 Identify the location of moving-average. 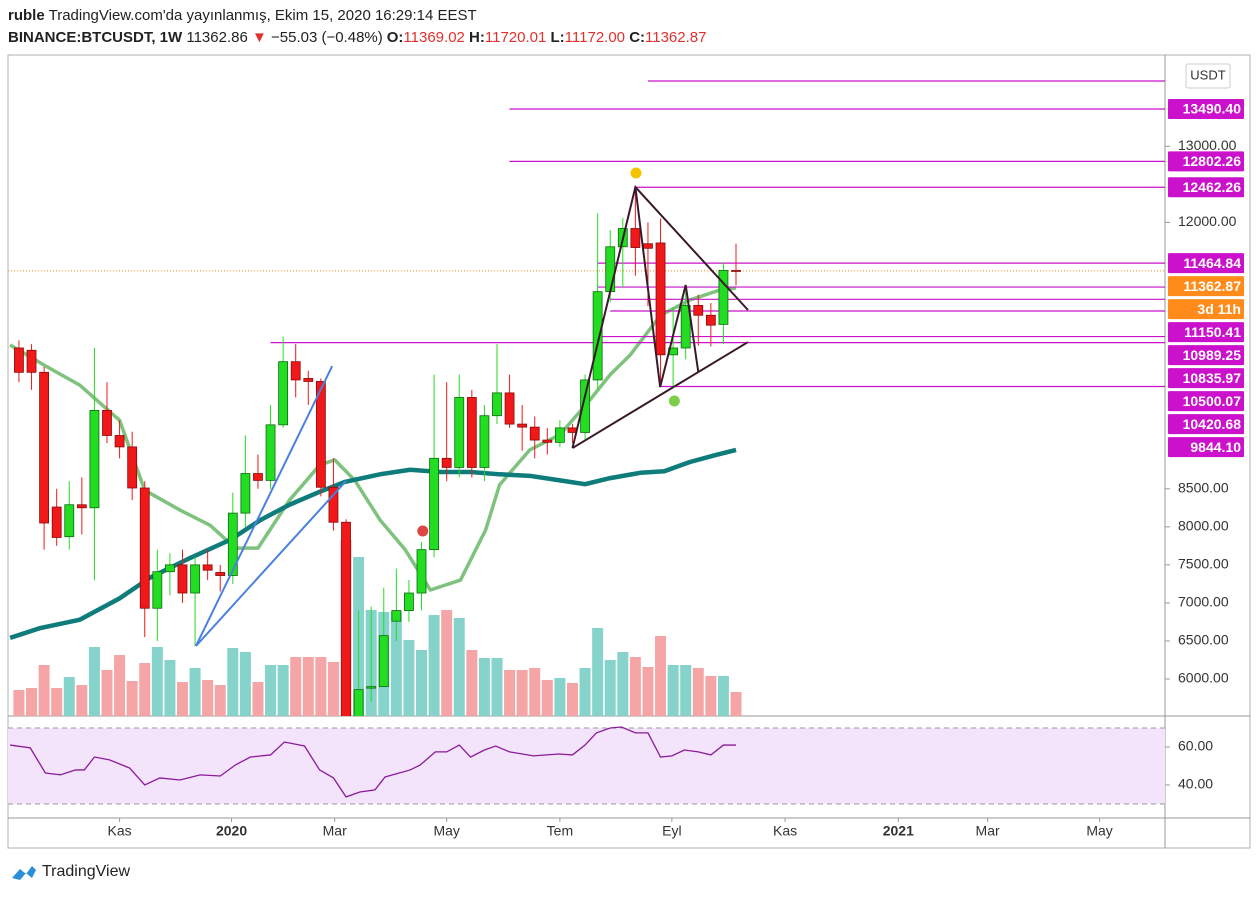
(373, 544).